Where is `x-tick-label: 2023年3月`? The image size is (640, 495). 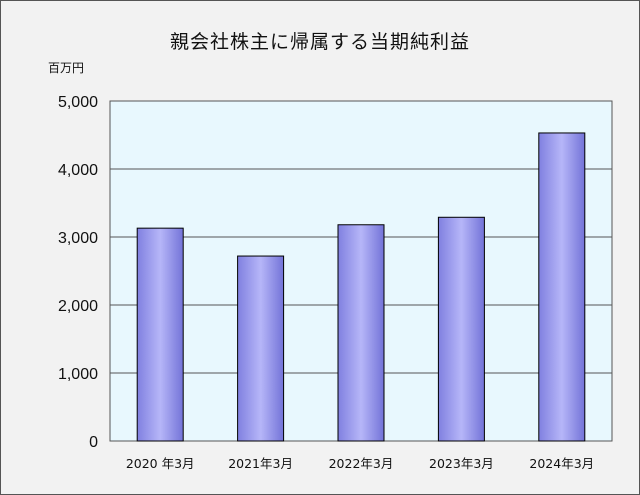 x-tick-label: 2023年3月 is located at coordinates (461, 463).